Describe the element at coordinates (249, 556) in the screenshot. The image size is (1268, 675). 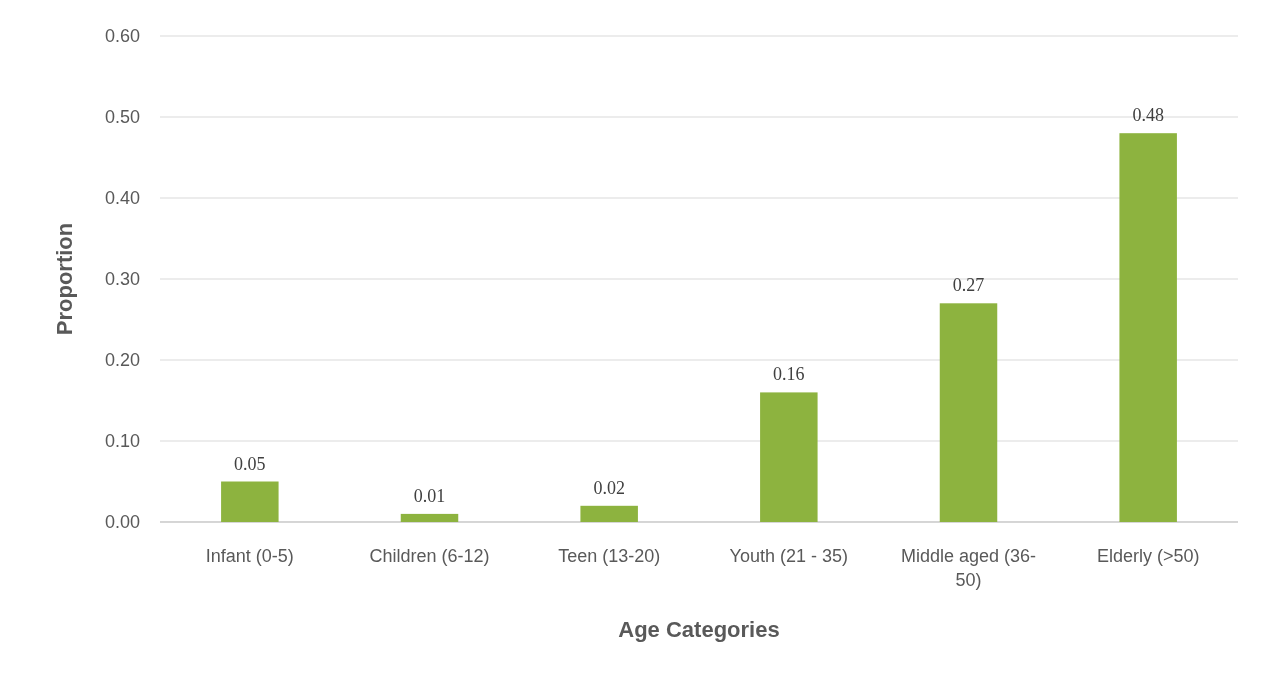
I see `x-tick-label: Infant (0-5)` at that location.